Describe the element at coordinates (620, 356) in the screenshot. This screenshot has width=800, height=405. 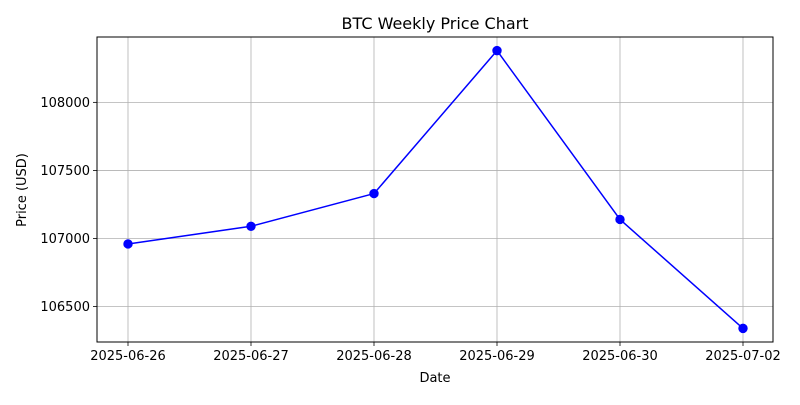
I see `x-tick-label: 2025-06-30` at that location.